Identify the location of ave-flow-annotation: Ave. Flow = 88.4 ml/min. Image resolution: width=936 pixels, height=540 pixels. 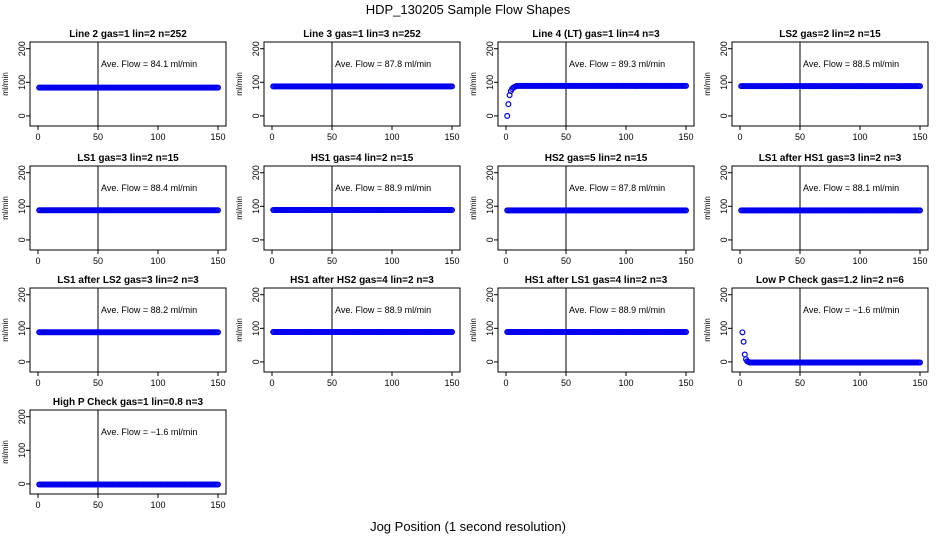
(149, 188).